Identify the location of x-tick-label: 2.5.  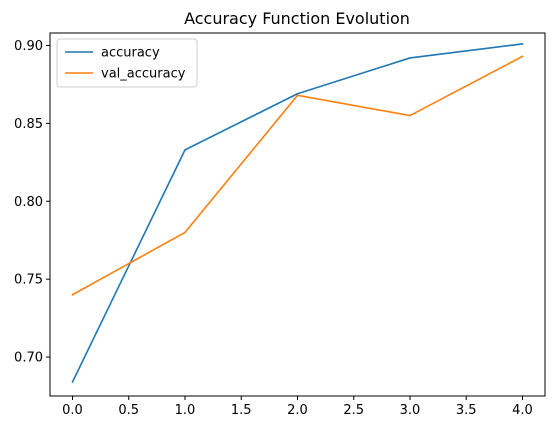
(353, 410).